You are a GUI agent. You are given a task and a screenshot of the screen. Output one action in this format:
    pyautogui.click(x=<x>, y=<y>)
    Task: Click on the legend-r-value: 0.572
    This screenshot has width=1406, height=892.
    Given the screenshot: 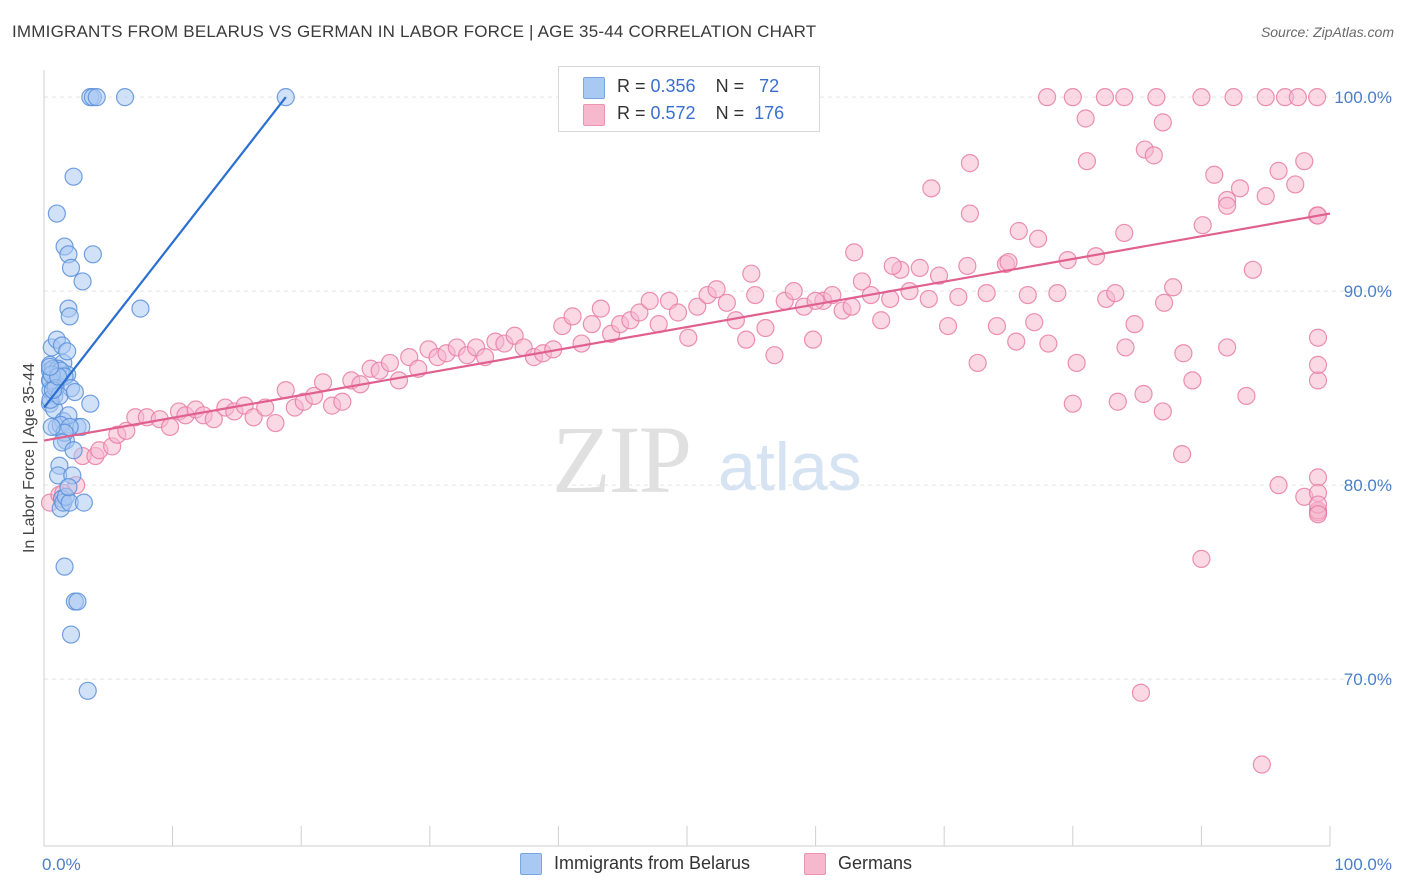 What is the action you would take?
    pyautogui.click(x=673, y=113)
    